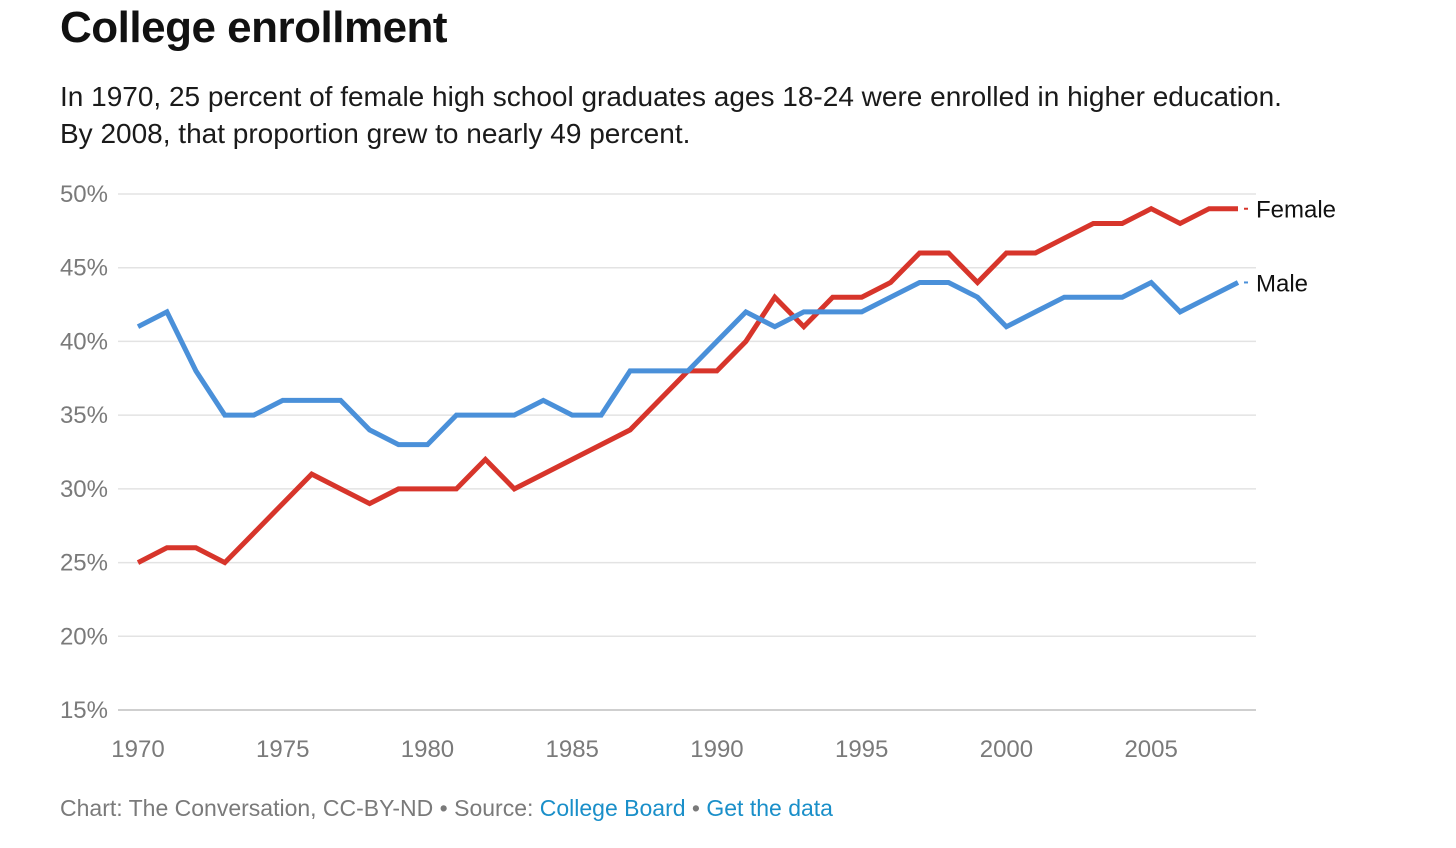 This screenshot has height=848, width=1456. Describe the element at coordinates (137, 749) in the screenshot. I see `x-tick-label: 1970` at that location.